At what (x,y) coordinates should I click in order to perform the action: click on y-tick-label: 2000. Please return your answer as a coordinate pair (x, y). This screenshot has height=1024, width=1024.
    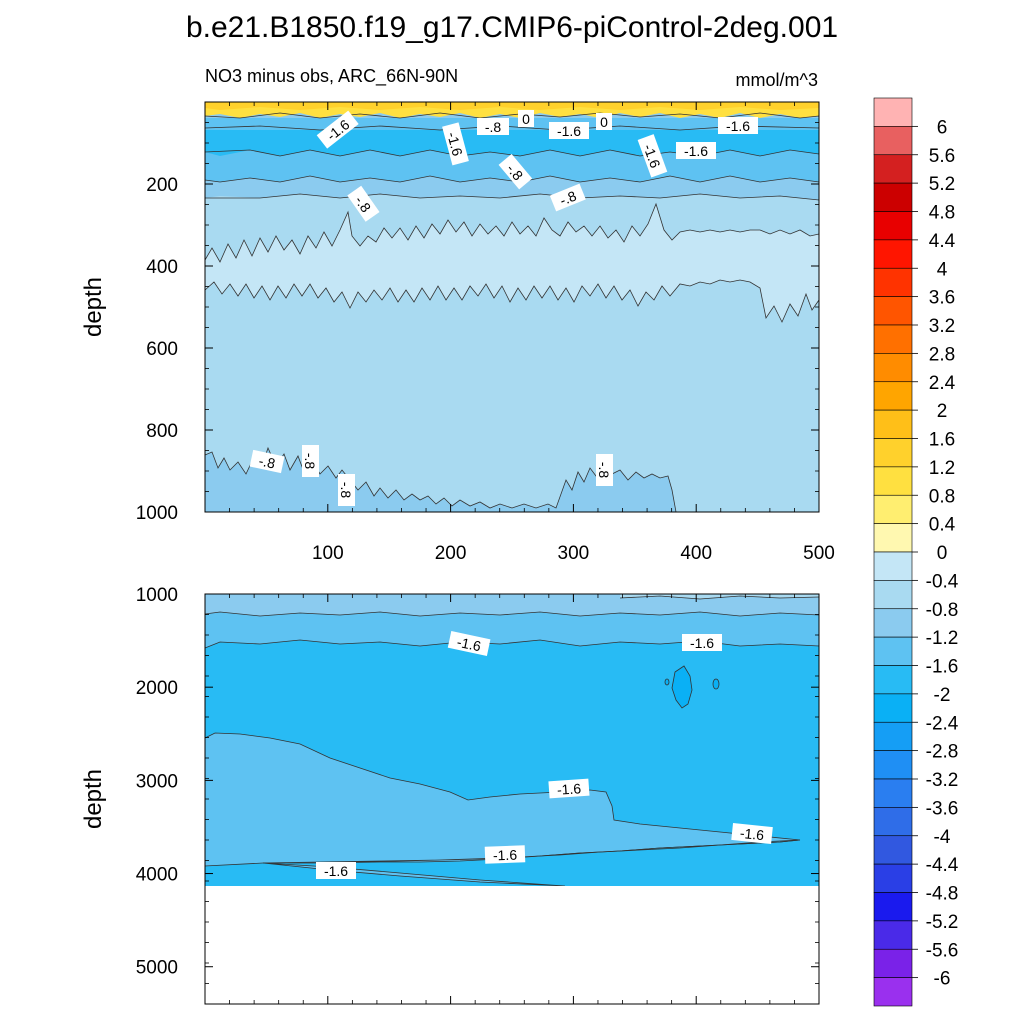
    Looking at the image, I should click on (157, 688).